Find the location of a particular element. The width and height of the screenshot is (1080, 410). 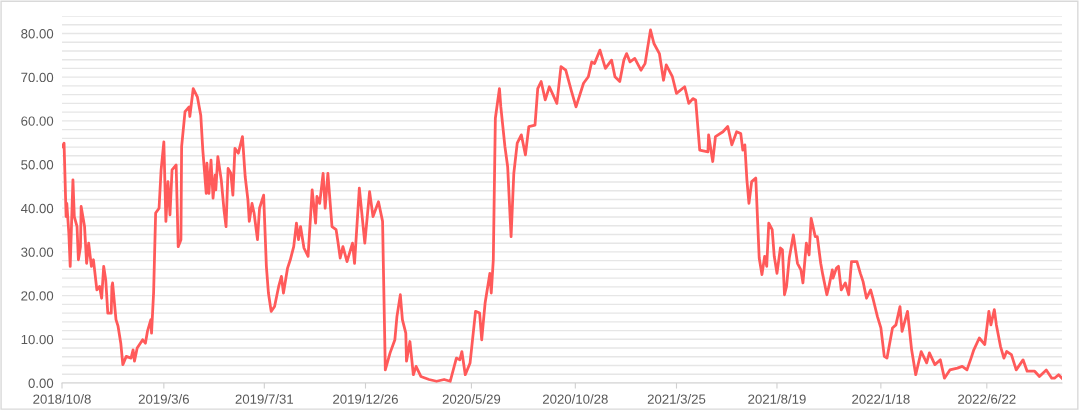

y-tick-label: 20.00 is located at coordinates (37, 296).